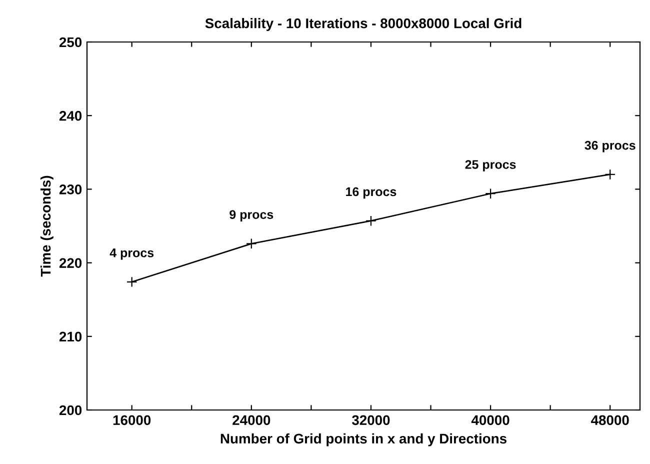  Describe the element at coordinates (363, 24) in the screenshot. I see `chart-title: Scalability - 10 Iterations - 8000x8000 Local Grid` at that location.